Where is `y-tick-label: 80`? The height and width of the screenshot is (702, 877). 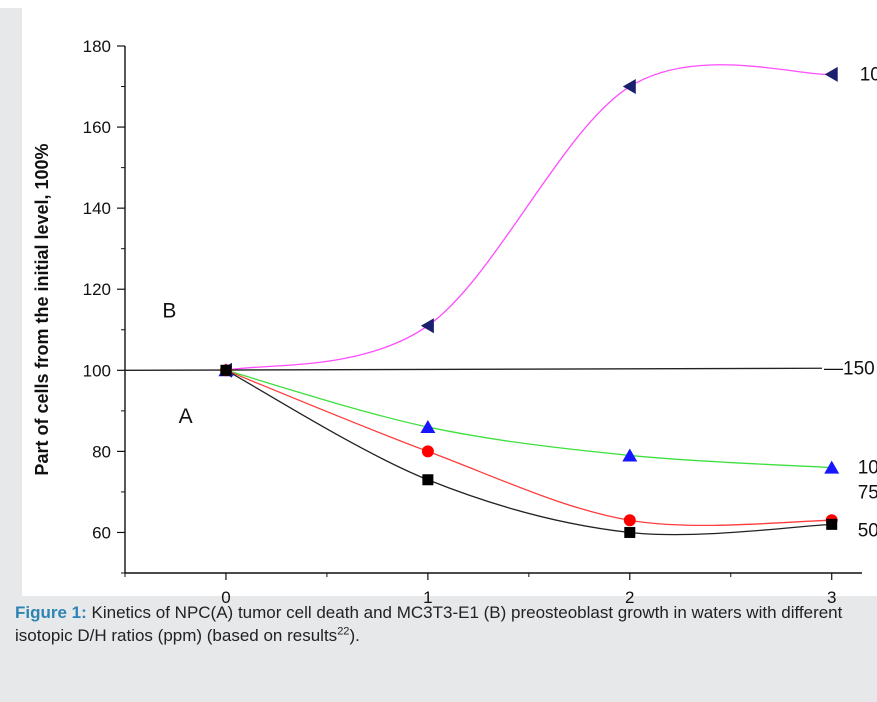
y-tick-label: 80 is located at coordinates (101, 451).